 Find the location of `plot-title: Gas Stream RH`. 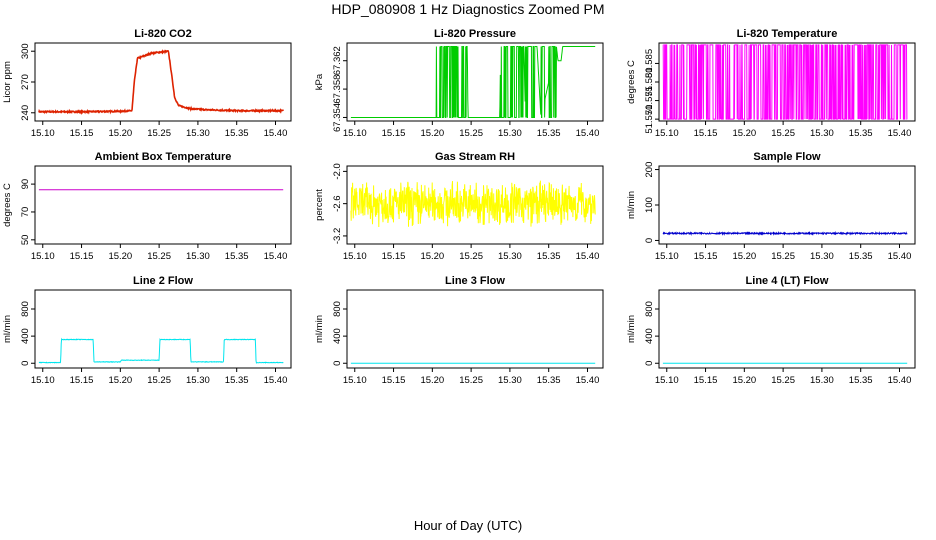

plot-title: Gas Stream RH is located at coordinates (475, 157).